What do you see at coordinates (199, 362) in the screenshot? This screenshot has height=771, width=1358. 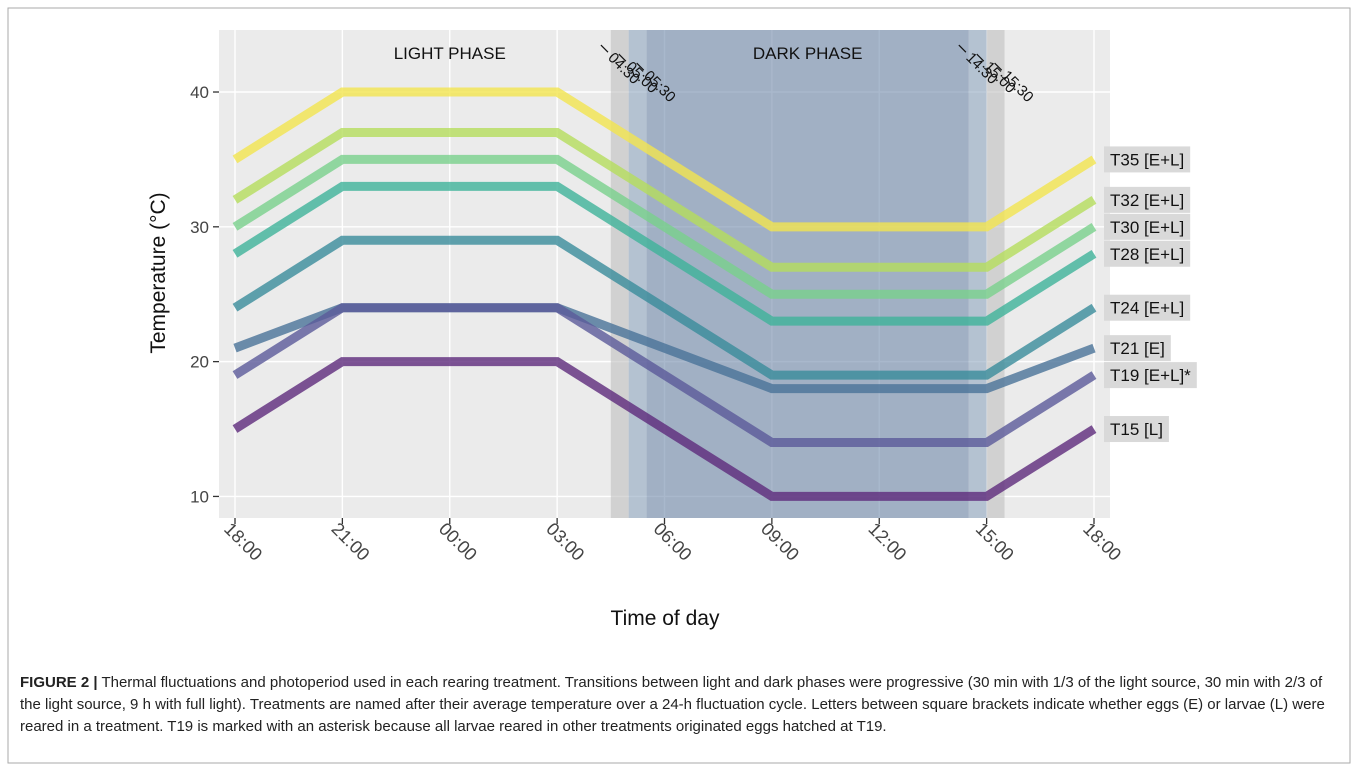 I see `y-tick-label: 20` at bounding box center [199, 362].